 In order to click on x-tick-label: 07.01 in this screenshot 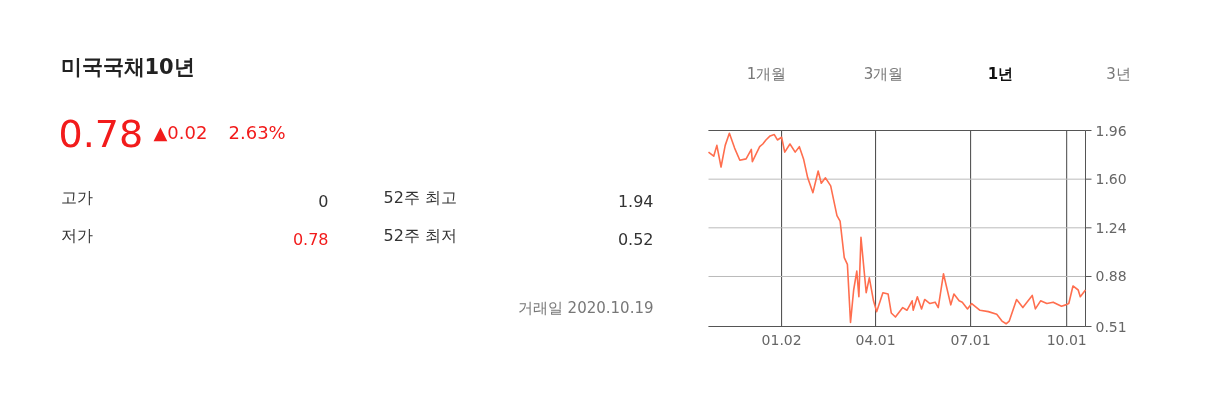, I will do `click(970, 339)`.